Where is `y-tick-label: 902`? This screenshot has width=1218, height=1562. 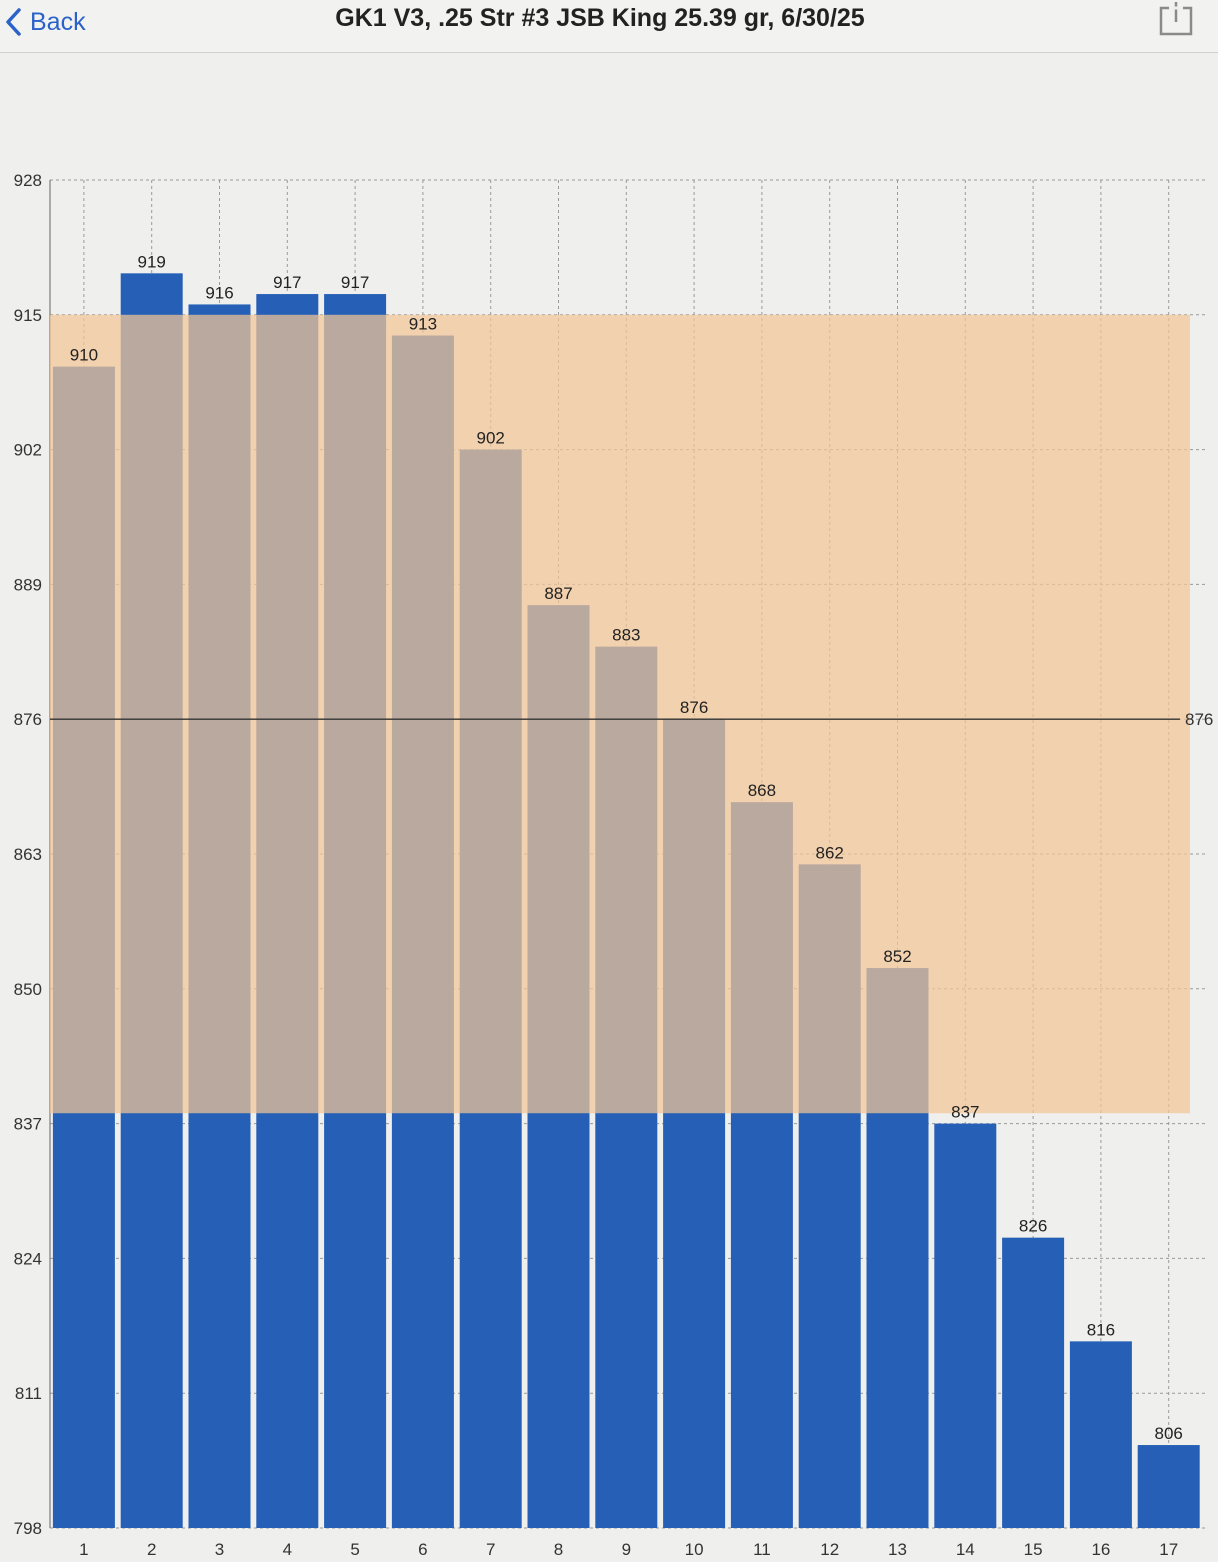 y-tick-label: 902 is located at coordinates (28, 450).